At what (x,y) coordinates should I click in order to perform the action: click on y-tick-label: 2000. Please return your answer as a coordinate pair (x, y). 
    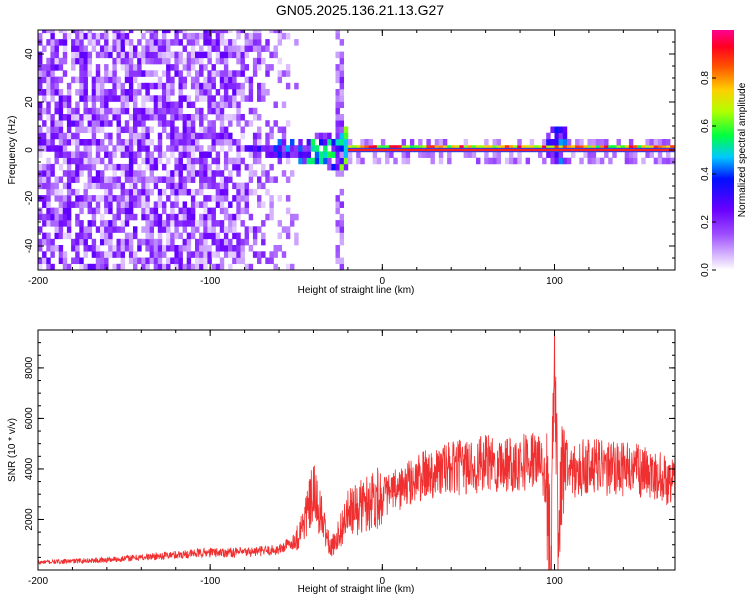
    Looking at the image, I should click on (29, 519).